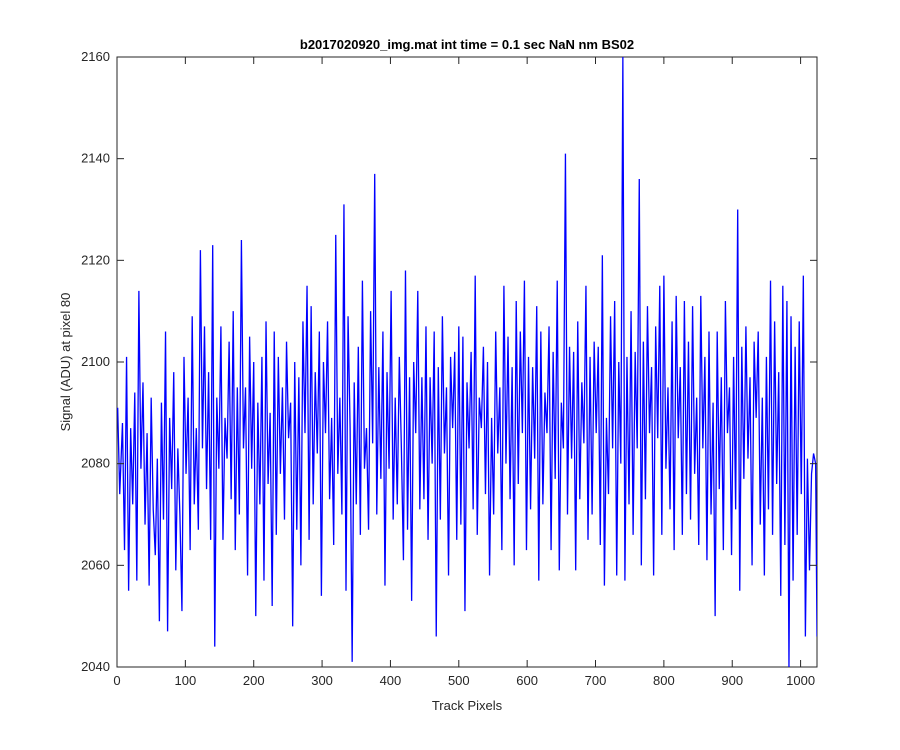  Describe the element at coordinates (391, 680) in the screenshot. I see `x-tick-label: 400` at that location.